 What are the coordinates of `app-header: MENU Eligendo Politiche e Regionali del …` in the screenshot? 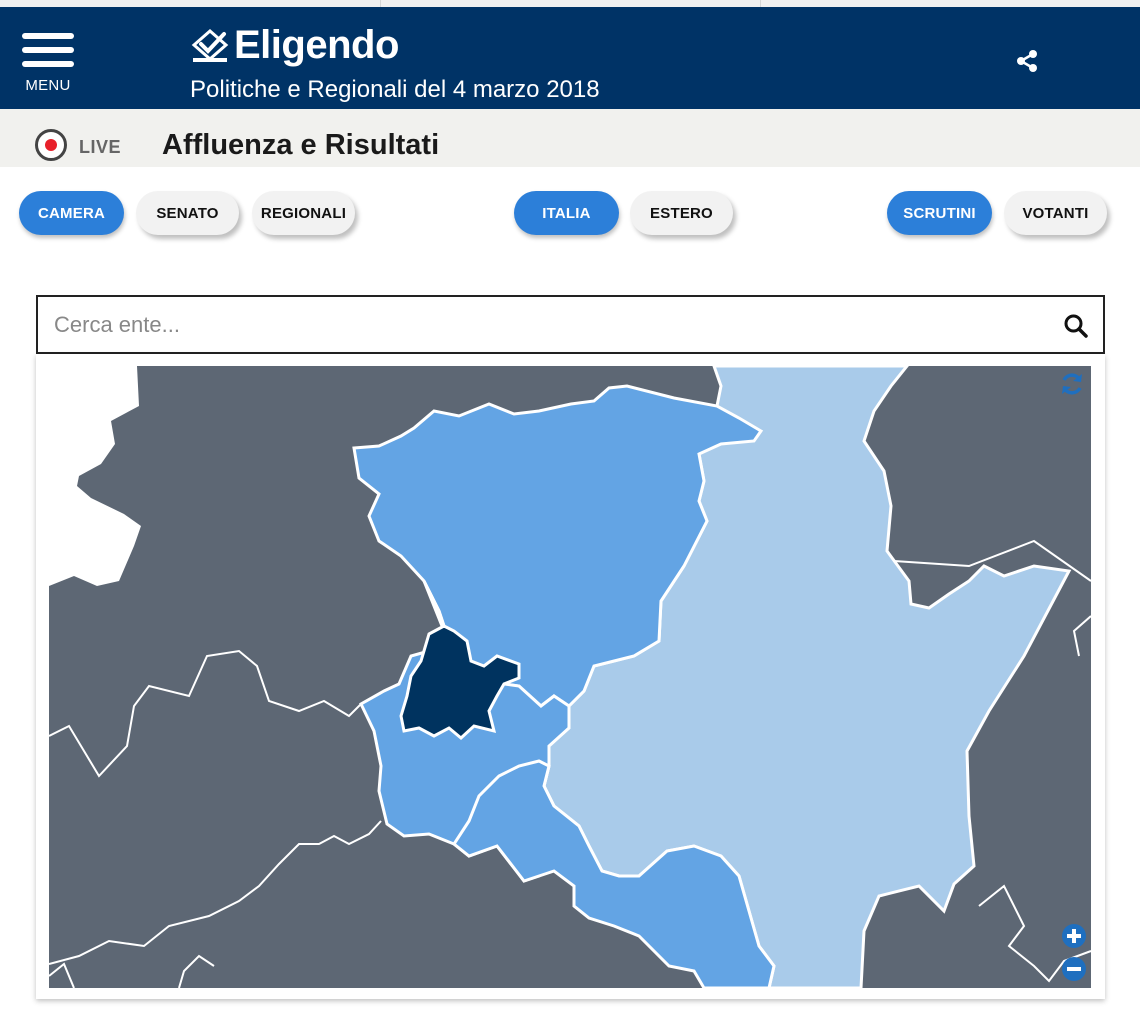 It's located at (570, 58).